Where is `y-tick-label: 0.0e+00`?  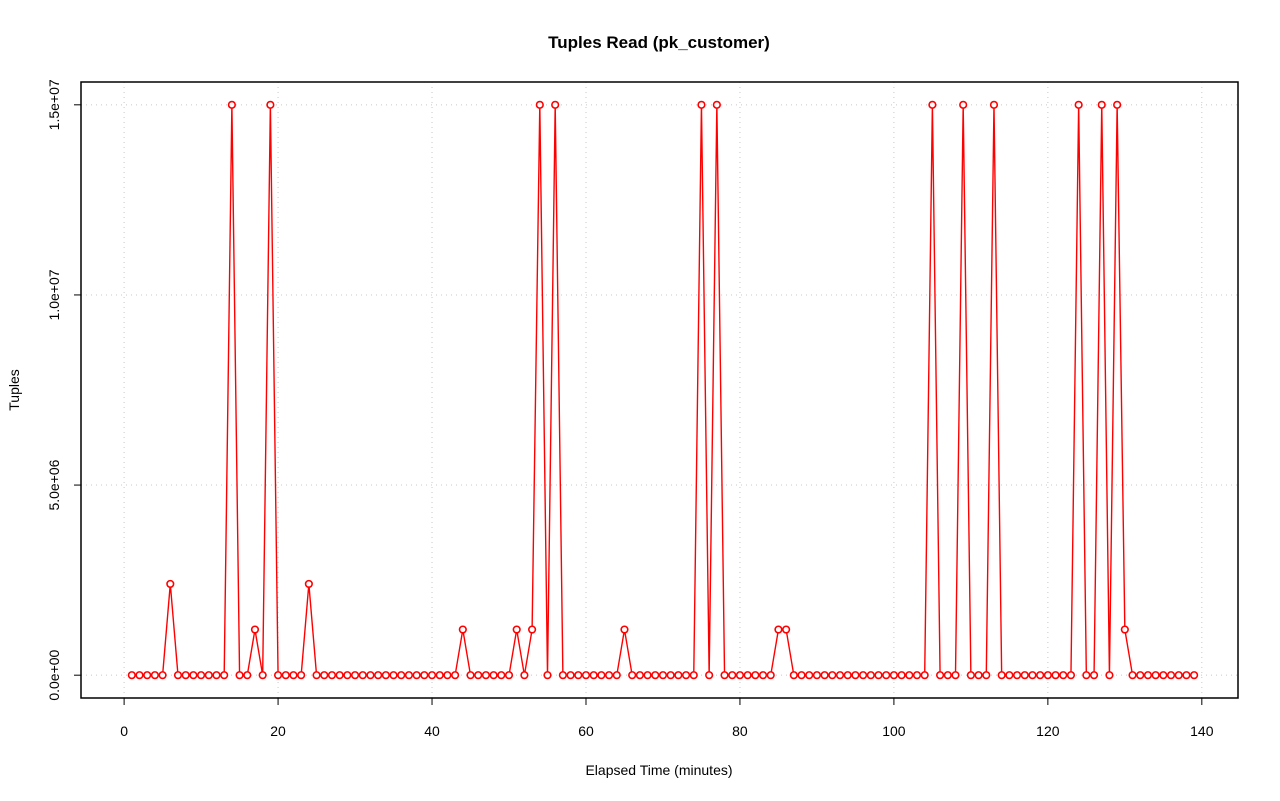 y-tick-label: 0.0e+00 is located at coordinates (54, 674).